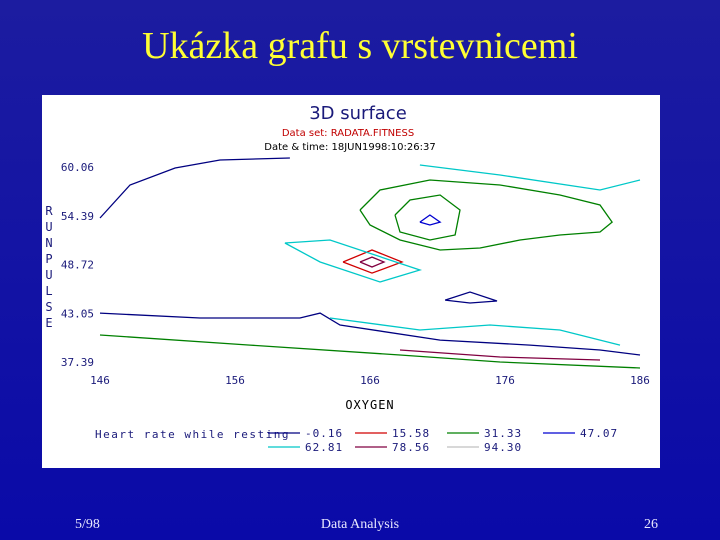 The height and width of the screenshot is (540, 720). What do you see at coordinates (369, 405) in the screenshot?
I see `x-axis-label: OXYGEN` at bounding box center [369, 405].